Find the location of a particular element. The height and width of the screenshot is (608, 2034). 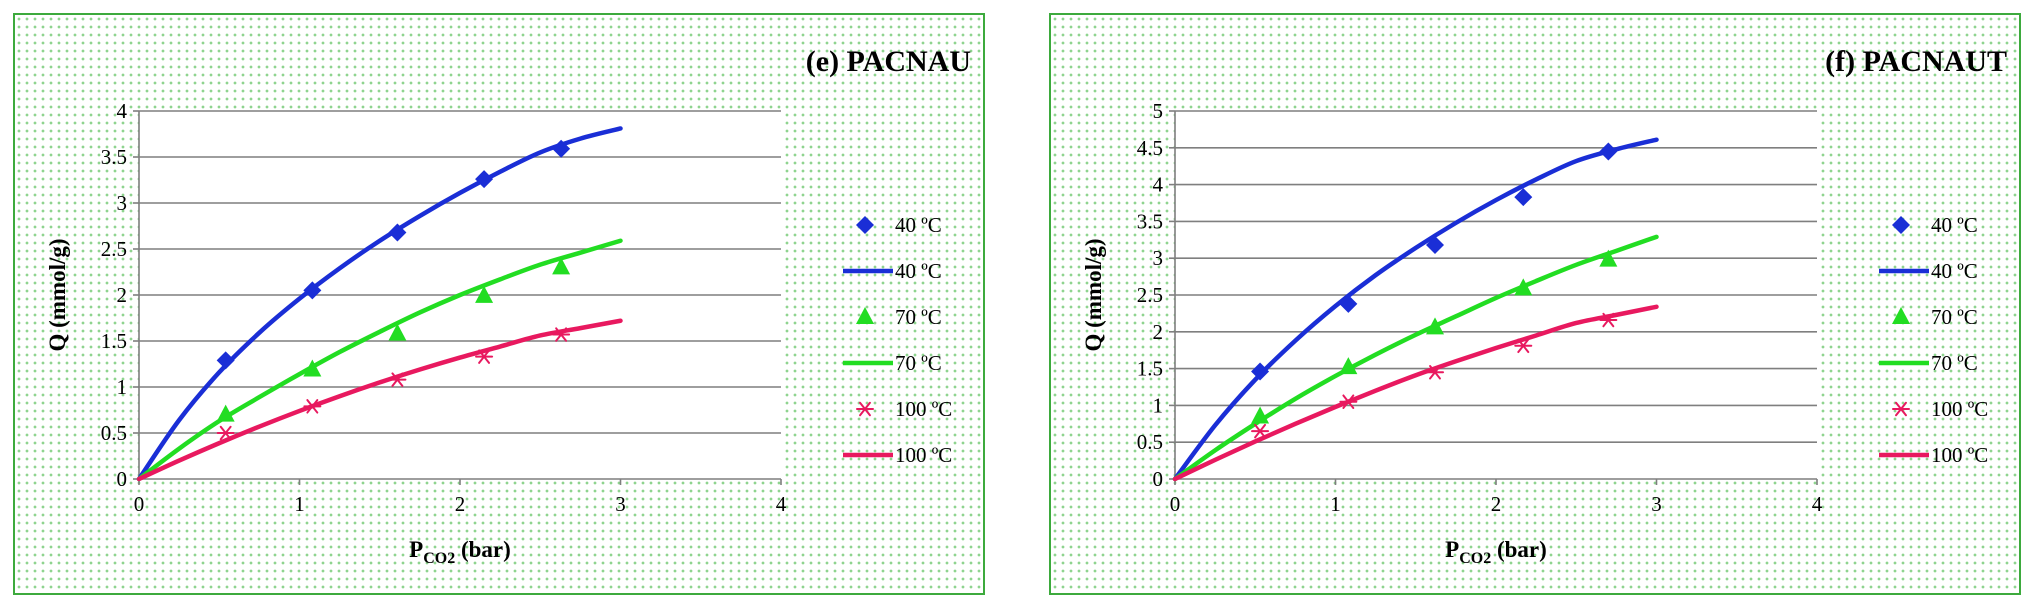

y-tick-label: 5 is located at coordinates (1158, 111).